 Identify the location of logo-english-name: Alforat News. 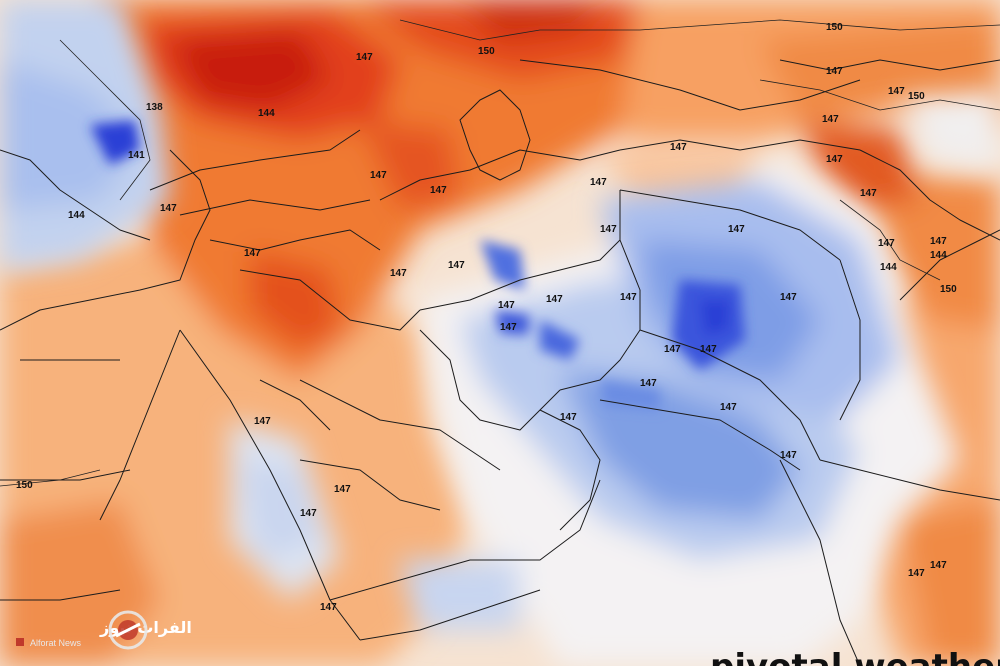
(56, 643).